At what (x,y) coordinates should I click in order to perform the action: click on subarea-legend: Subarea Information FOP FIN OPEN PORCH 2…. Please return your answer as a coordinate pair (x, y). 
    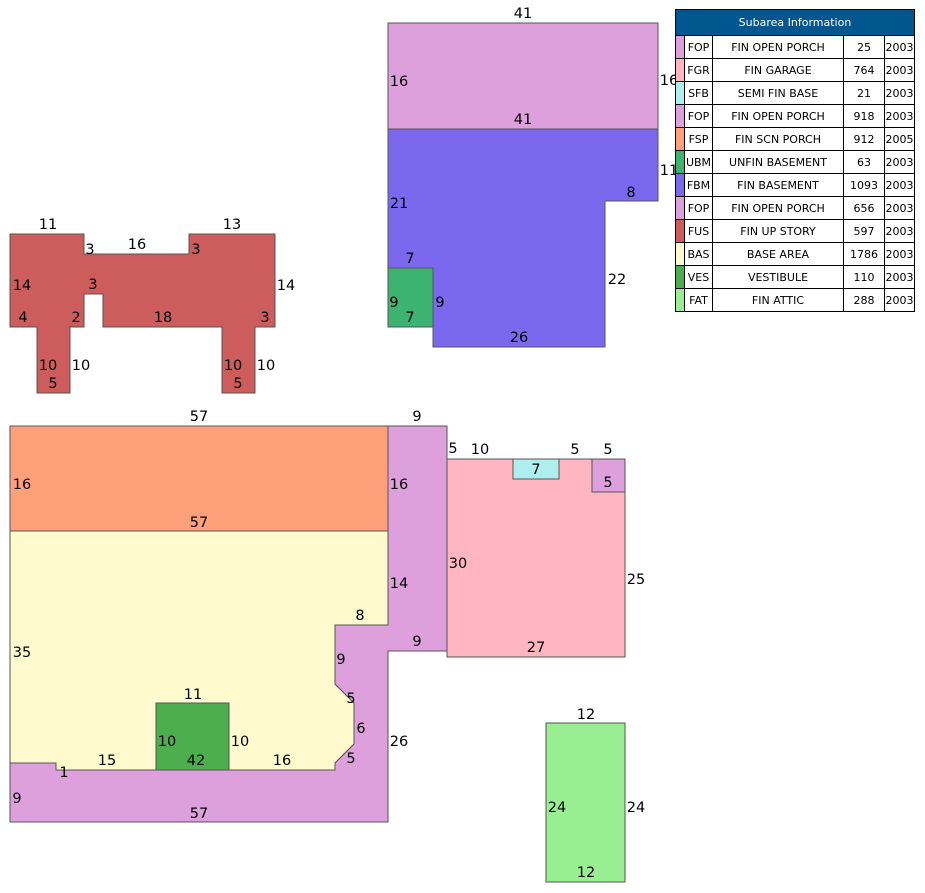
    Looking at the image, I should click on (795, 160).